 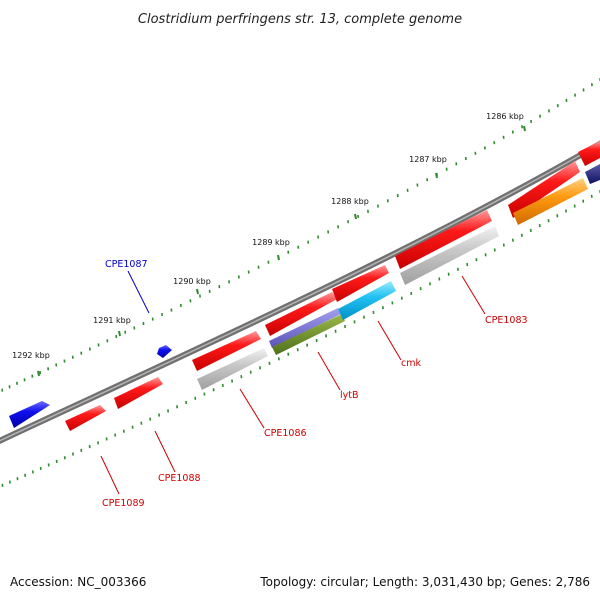 What do you see at coordinates (428, 159) in the screenshot?
I see `tick-label-1287: 1287 kbp` at bounding box center [428, 159].